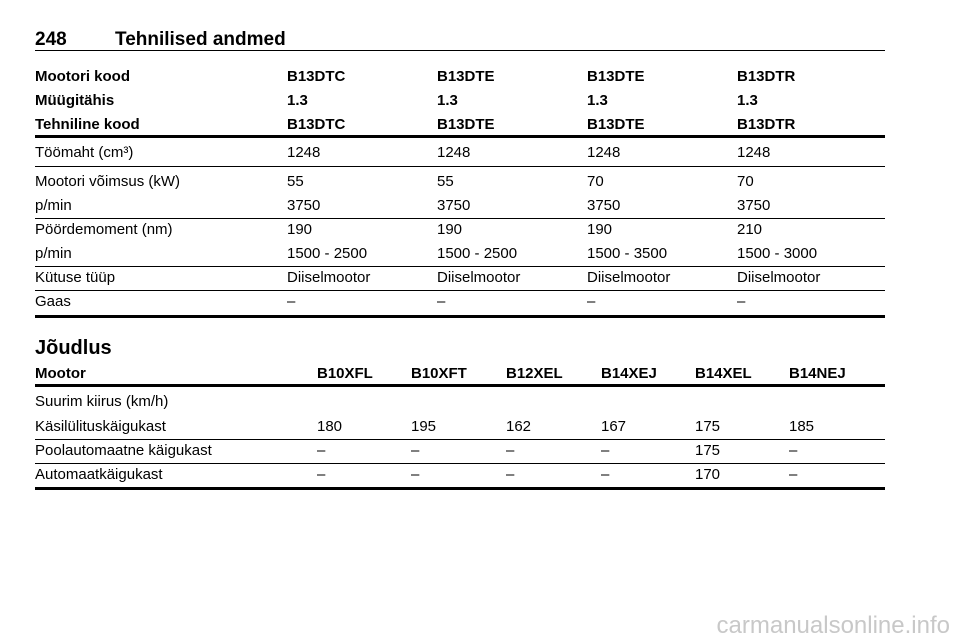 The image size is (960, 642). I want to click on section-title: Jõudlus, so click(73, 348).